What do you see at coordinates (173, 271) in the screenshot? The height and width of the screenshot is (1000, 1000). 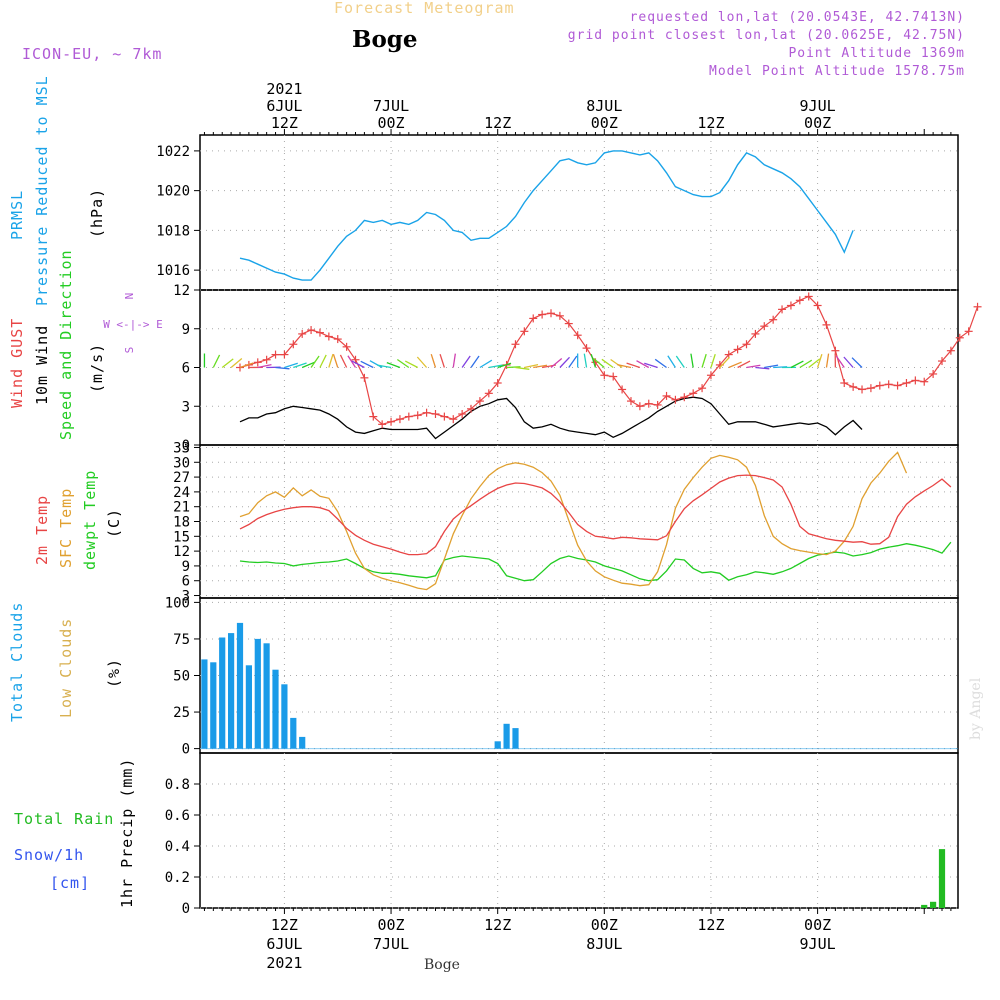 I see `pressure-ytick-label: 1016` at bounding box center [173, 271].